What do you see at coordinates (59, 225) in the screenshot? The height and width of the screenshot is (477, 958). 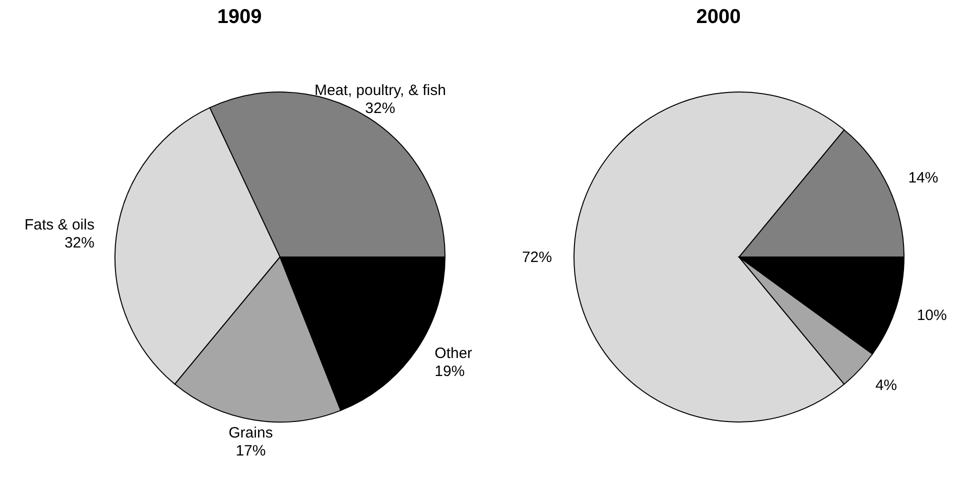 I see `slice-label: Fats & oils` at bounding box center [59, 225].